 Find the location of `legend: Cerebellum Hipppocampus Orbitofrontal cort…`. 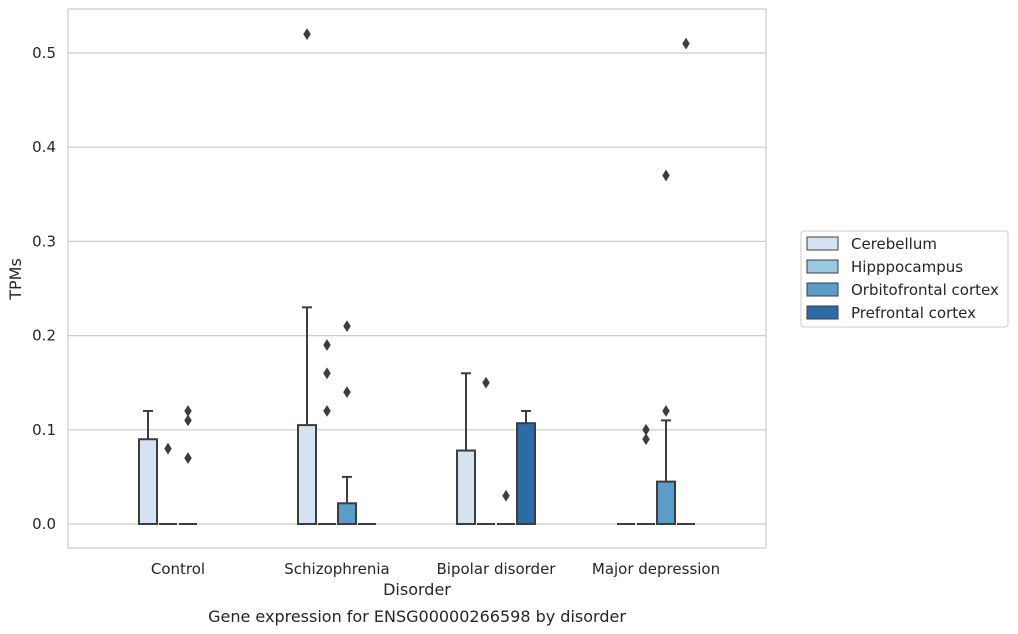

legend: Cerebellum Hipppocampus Orbitofrontal cort… is located at coordinates (904, 279).